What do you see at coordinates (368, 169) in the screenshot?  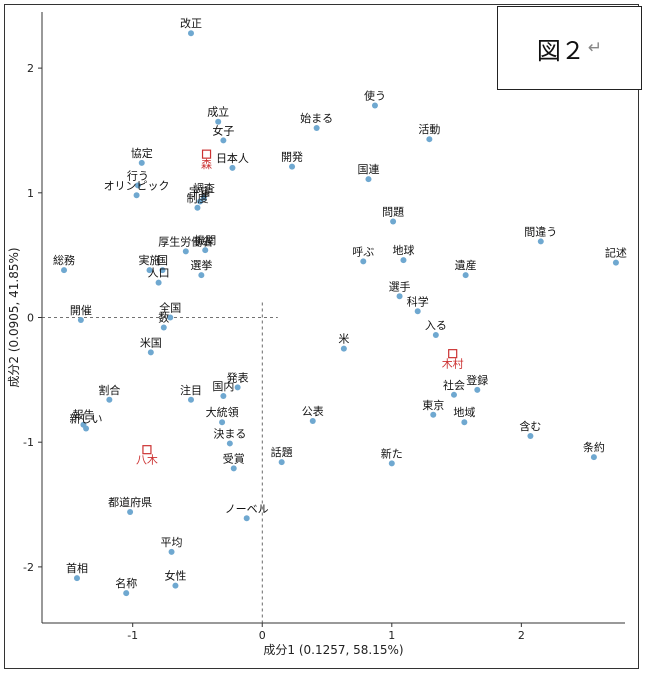 I see `word-label: 国連` at bounding box center [368, 169].